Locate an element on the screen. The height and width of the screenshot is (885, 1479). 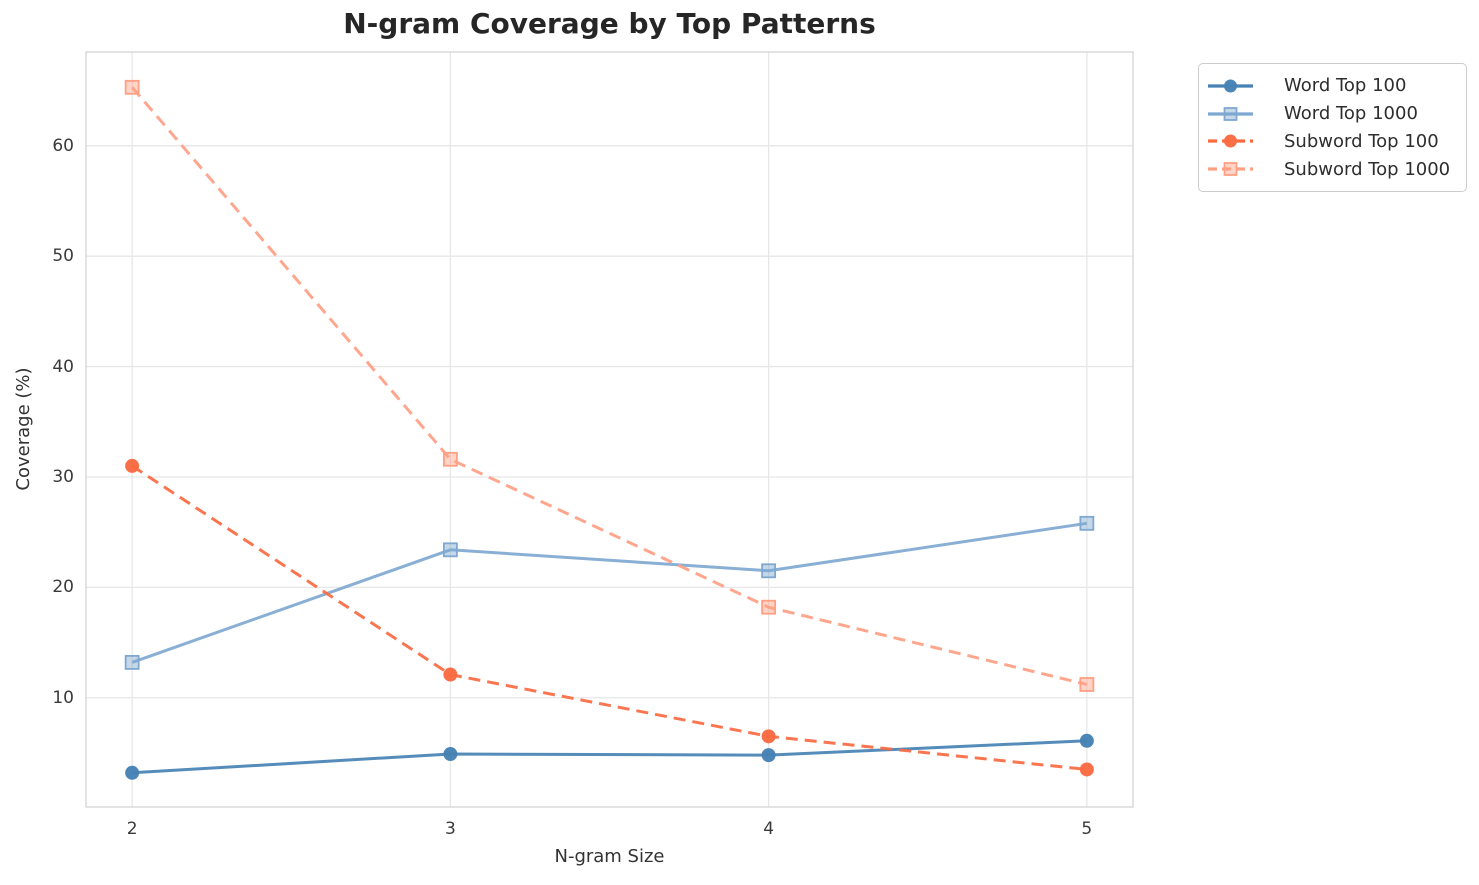
legend-entry-word-top-100: Word Top 100 is located at coordinates (1331, 86).